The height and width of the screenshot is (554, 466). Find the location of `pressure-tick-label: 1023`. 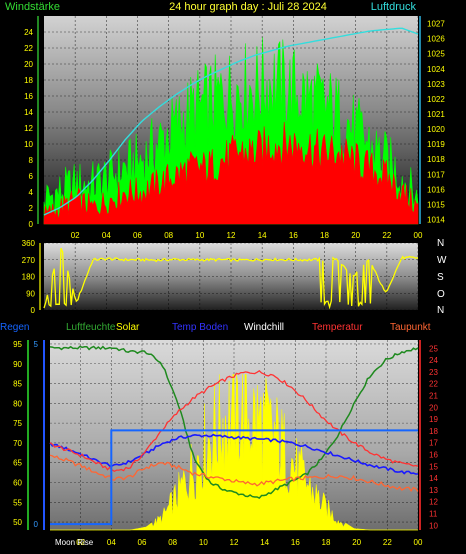

pressure-tick-label: 1023 is located at coordinates (436, 84).